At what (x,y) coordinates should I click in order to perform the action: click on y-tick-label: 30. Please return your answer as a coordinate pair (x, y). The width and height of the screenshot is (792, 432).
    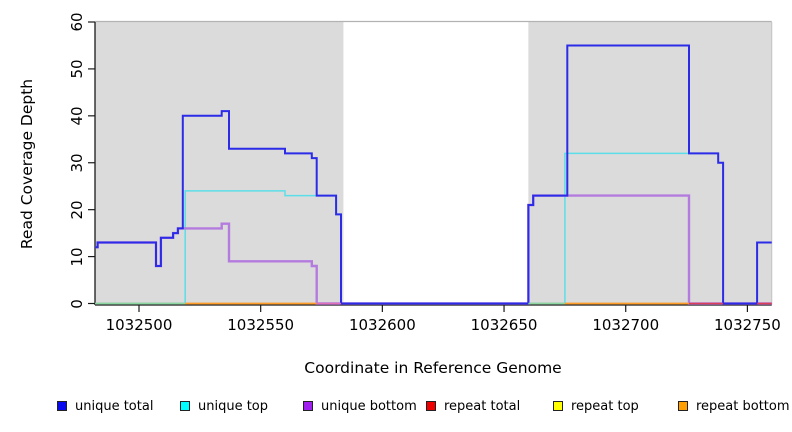
    Looking at the image, I should click on (77, 163).